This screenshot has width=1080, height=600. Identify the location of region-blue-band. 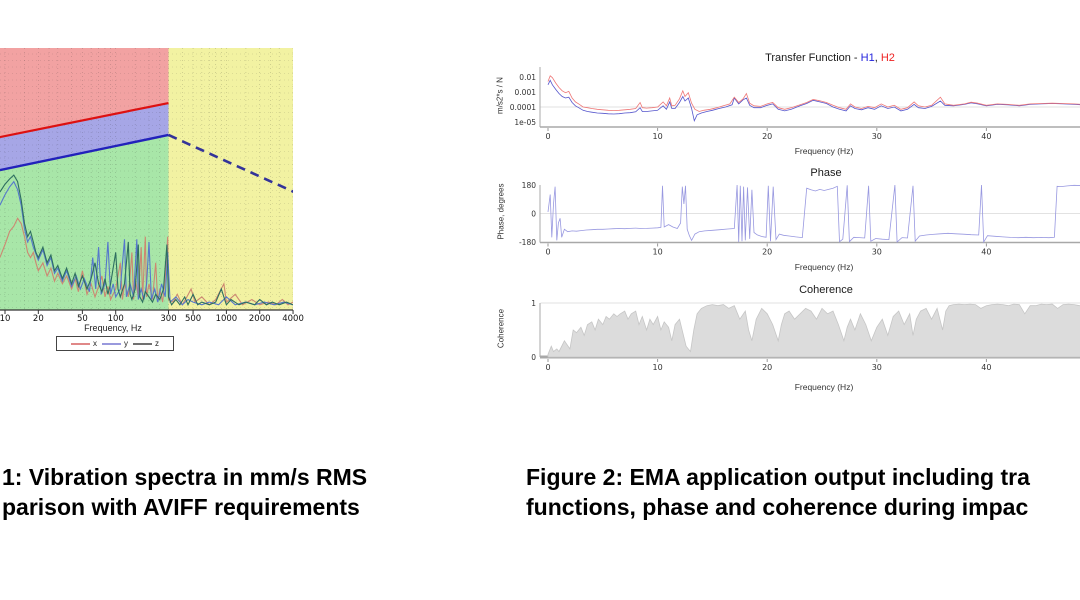
(84, 136).